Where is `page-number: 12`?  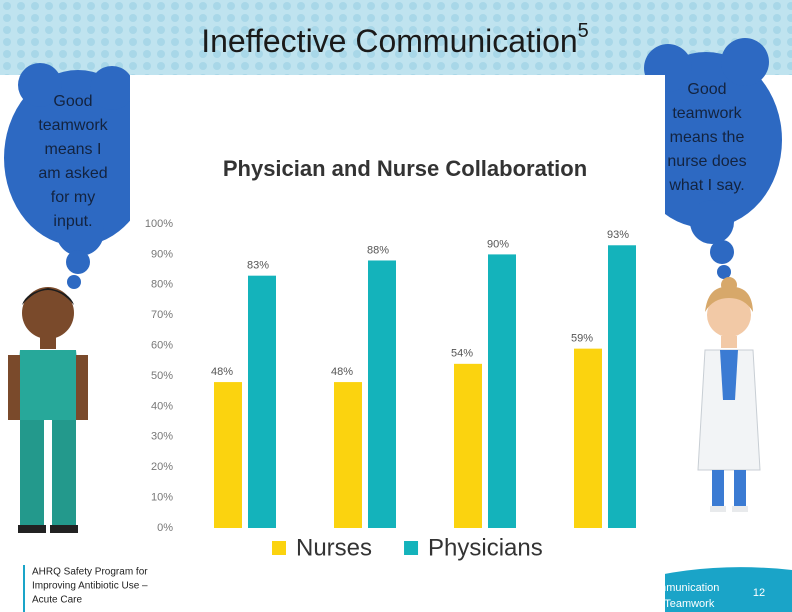
page-number: 12 is located at coordinates (759, 593).